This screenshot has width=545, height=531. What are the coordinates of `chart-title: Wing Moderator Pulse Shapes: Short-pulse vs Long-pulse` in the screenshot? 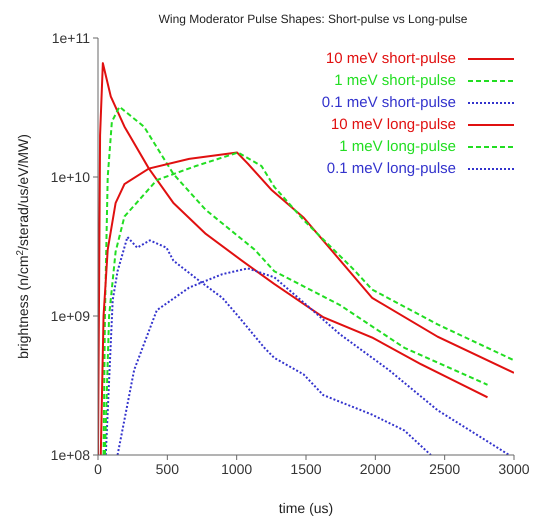 It's located at (313, 19).